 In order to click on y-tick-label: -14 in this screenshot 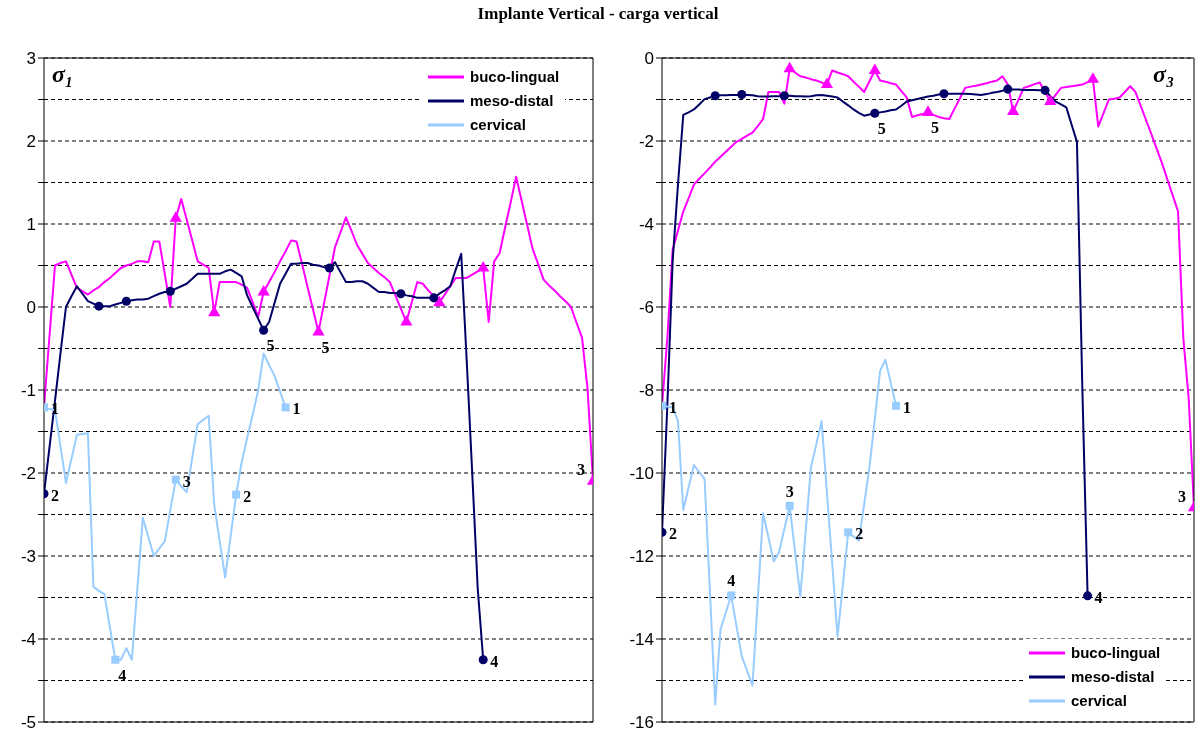, I will do `click(641, 640)`.